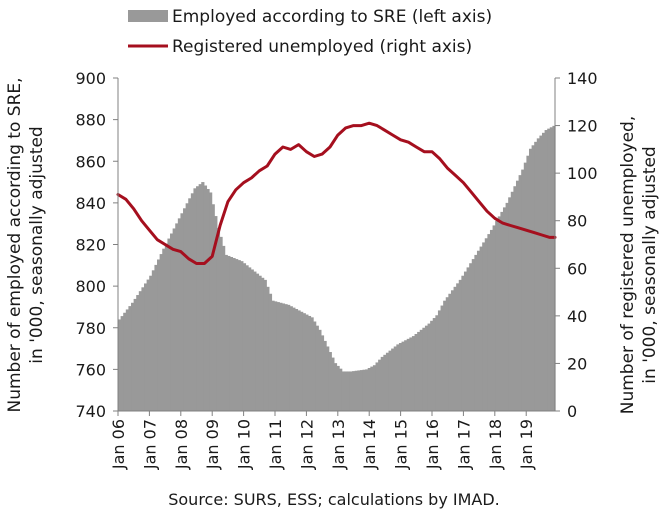 Image resolution: width=668 pixels, height=521 pixels. I want to click on x-tick-label: Jan 14, so click(369, 444).